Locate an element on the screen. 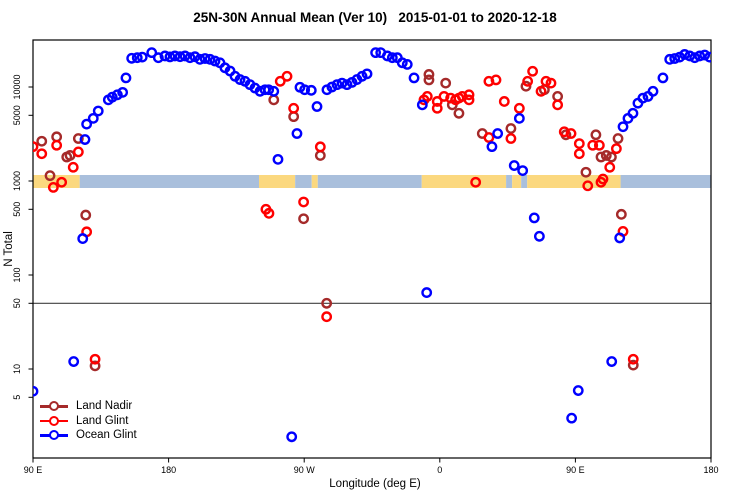  x-tick-label: 90 W is located at coordinates (305, 470).